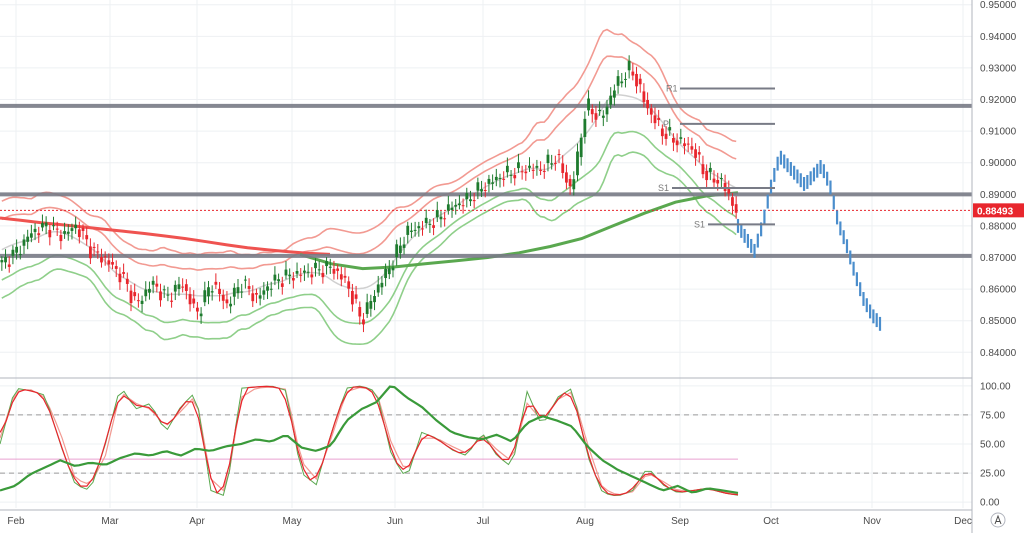  What do you see at coordinates (992, 445) in the screenshot?
I see `osc-tick-label: 50.00` at bounding box center [992, 445].